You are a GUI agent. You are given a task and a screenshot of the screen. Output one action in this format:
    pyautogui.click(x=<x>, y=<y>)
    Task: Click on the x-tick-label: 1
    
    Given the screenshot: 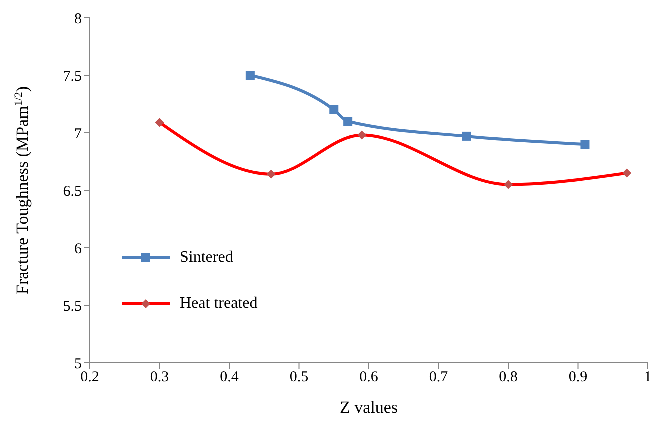 What is the action you would take?
    pyautogui.click(x=647, y=378)
    